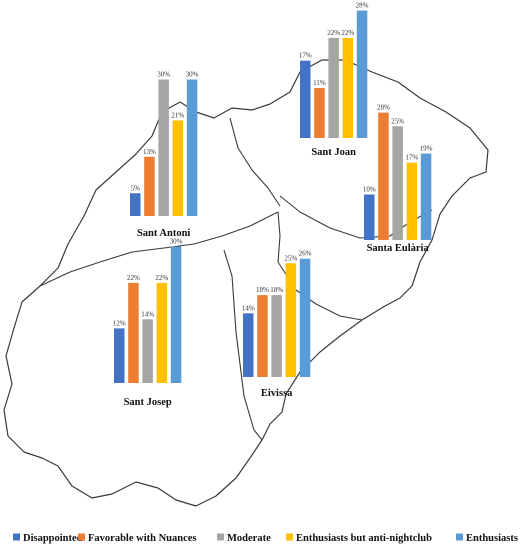 This screenshot has height=550, width=527. Describe the element at coordinates (369, 217) in the screenshot. I see `bar-santa-eularia-disappointed` at that location.